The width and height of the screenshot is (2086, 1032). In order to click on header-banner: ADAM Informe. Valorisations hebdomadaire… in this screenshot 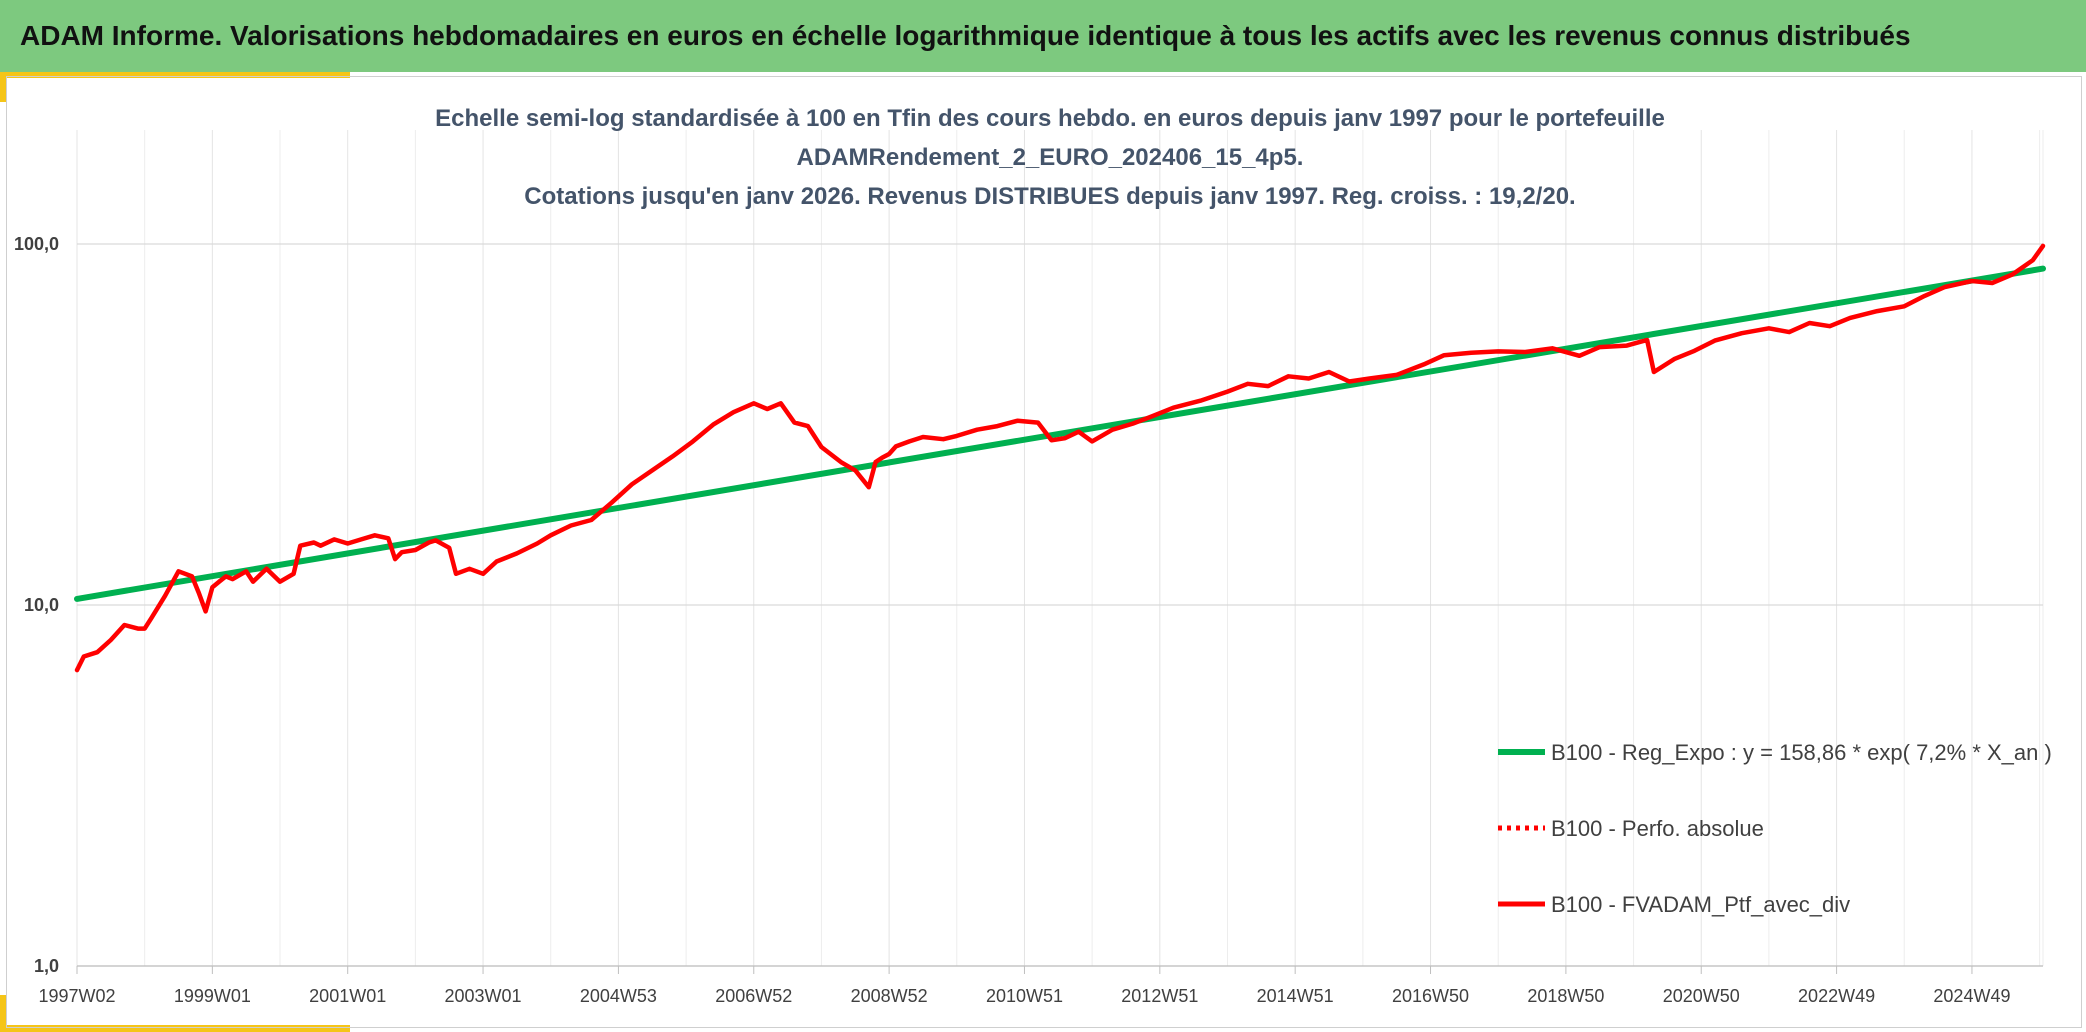, I will do `click(1043, 36)`.